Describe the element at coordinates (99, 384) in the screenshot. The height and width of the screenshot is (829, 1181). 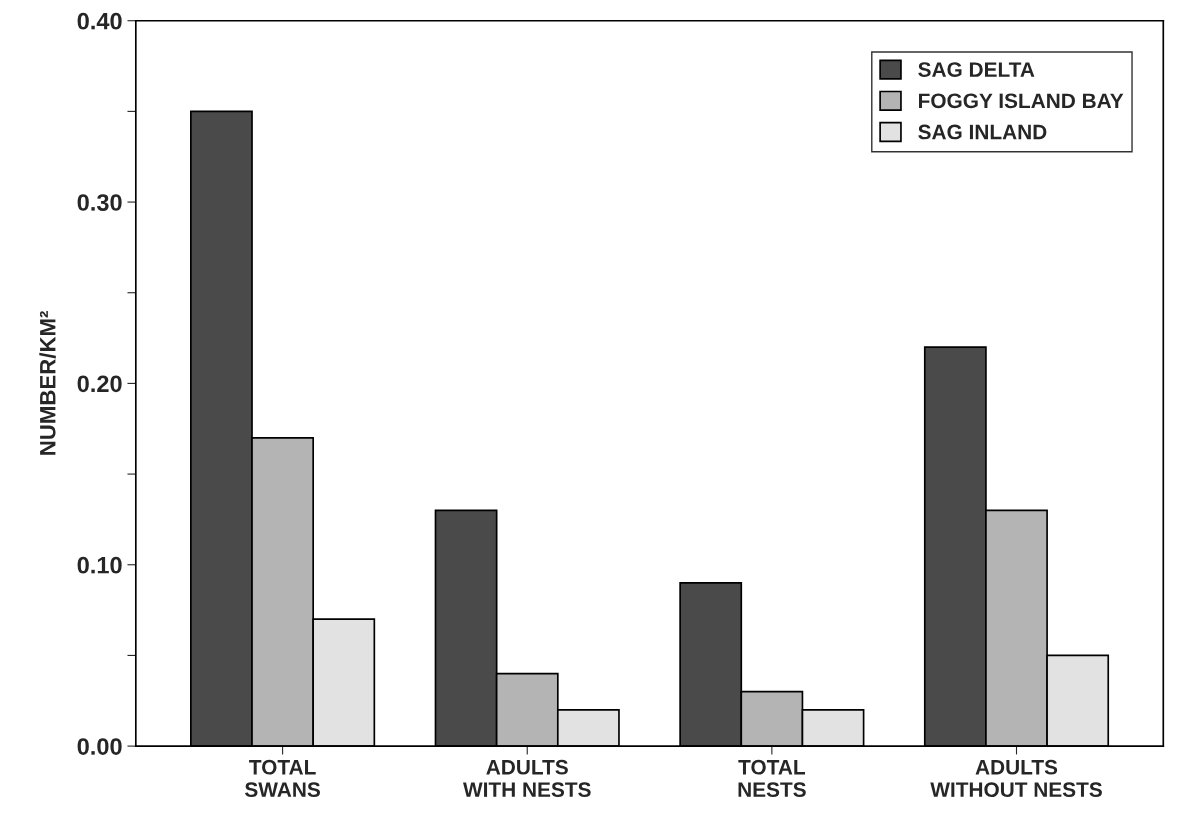
I see `y-tick-label: 0.20` at that location.